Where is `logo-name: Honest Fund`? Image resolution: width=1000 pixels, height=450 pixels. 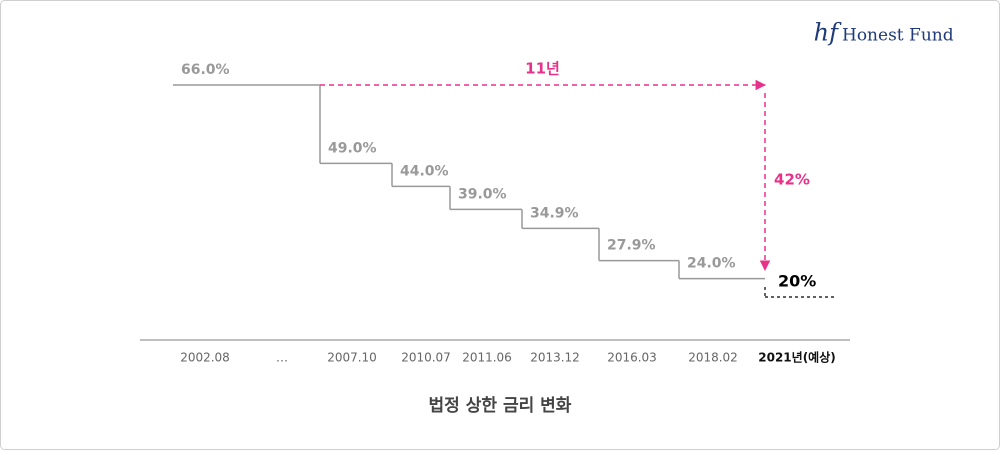 logo-name: Honest Fund is located at coordinates (898, 36).